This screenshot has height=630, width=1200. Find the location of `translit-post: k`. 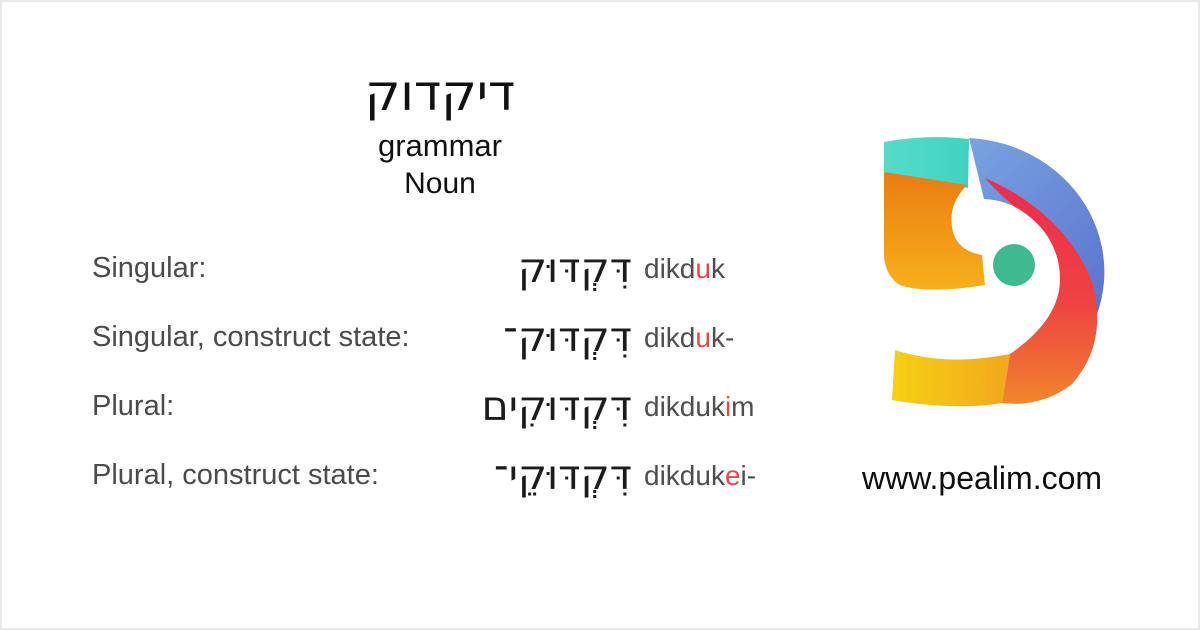

translit-post: k is located at coordinates (717, 268).